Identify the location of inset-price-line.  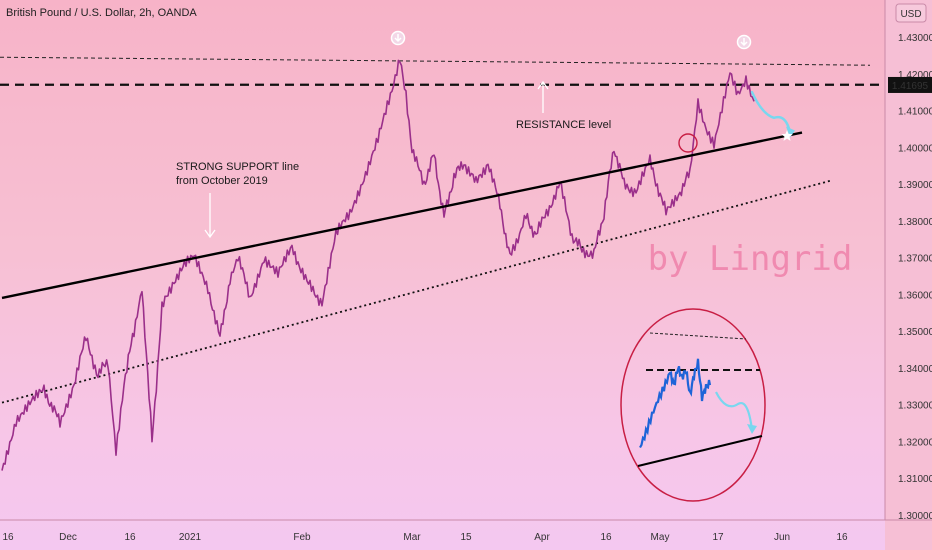
(675, 403).